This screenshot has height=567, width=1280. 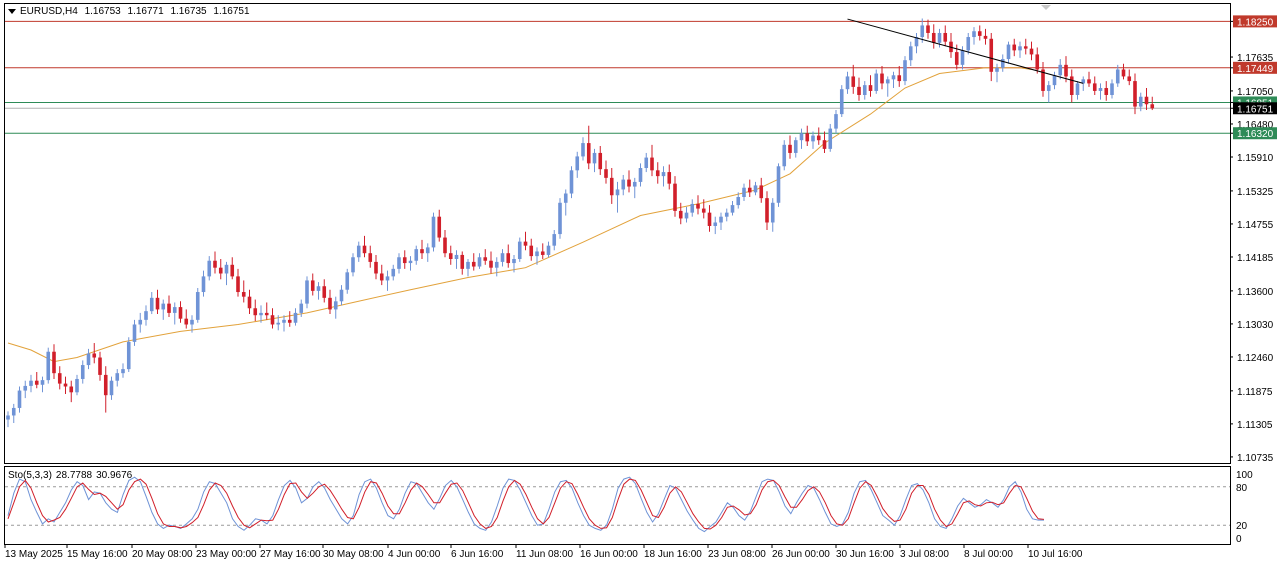 What do you see at coordinates (1046, 7) in the screenshot?
I see `chart-shift-marker` at bounding box center [1046, 7].